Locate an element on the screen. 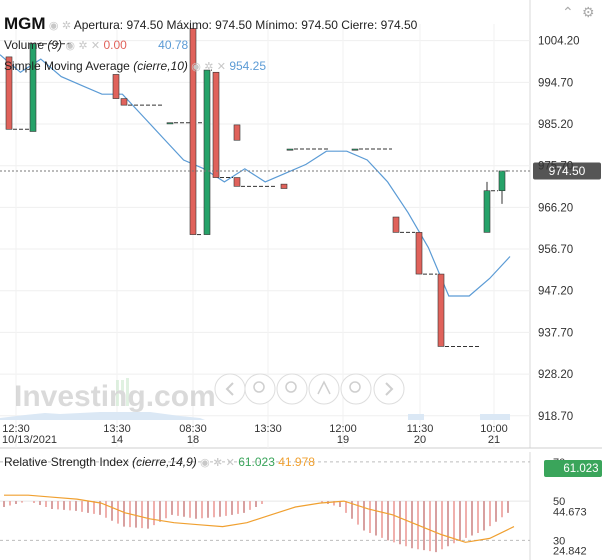 This screenshot has width=602, height=560. y-tick-label: 966.20 is located at coordinates (555, 208).